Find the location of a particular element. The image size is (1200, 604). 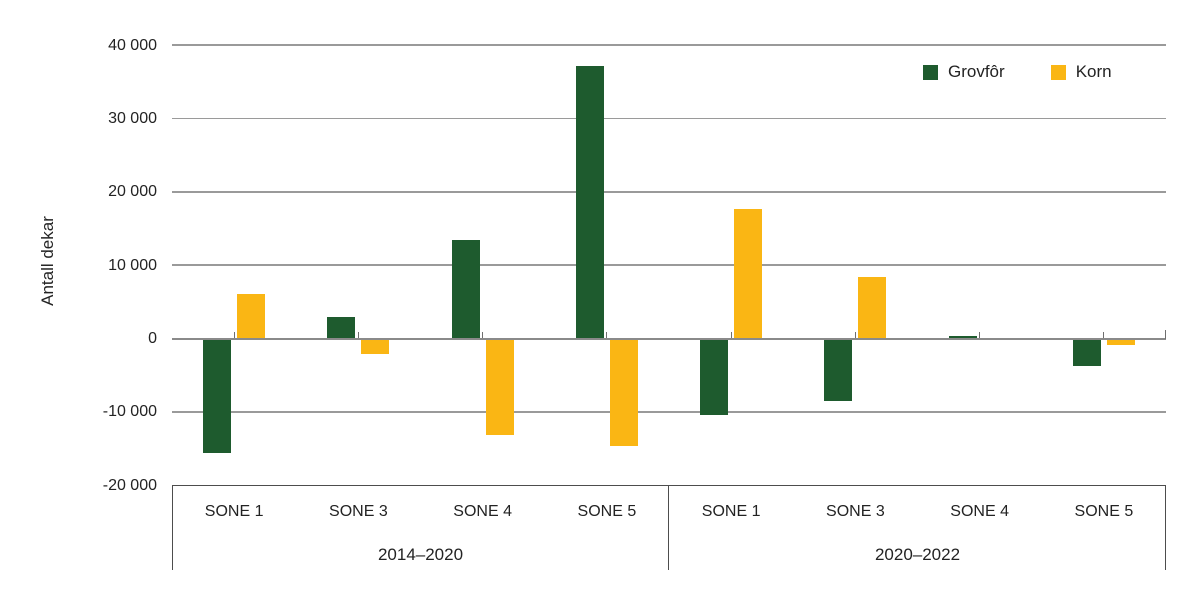

legend-label-korn: Korn is located at coordinates (1093, 71).